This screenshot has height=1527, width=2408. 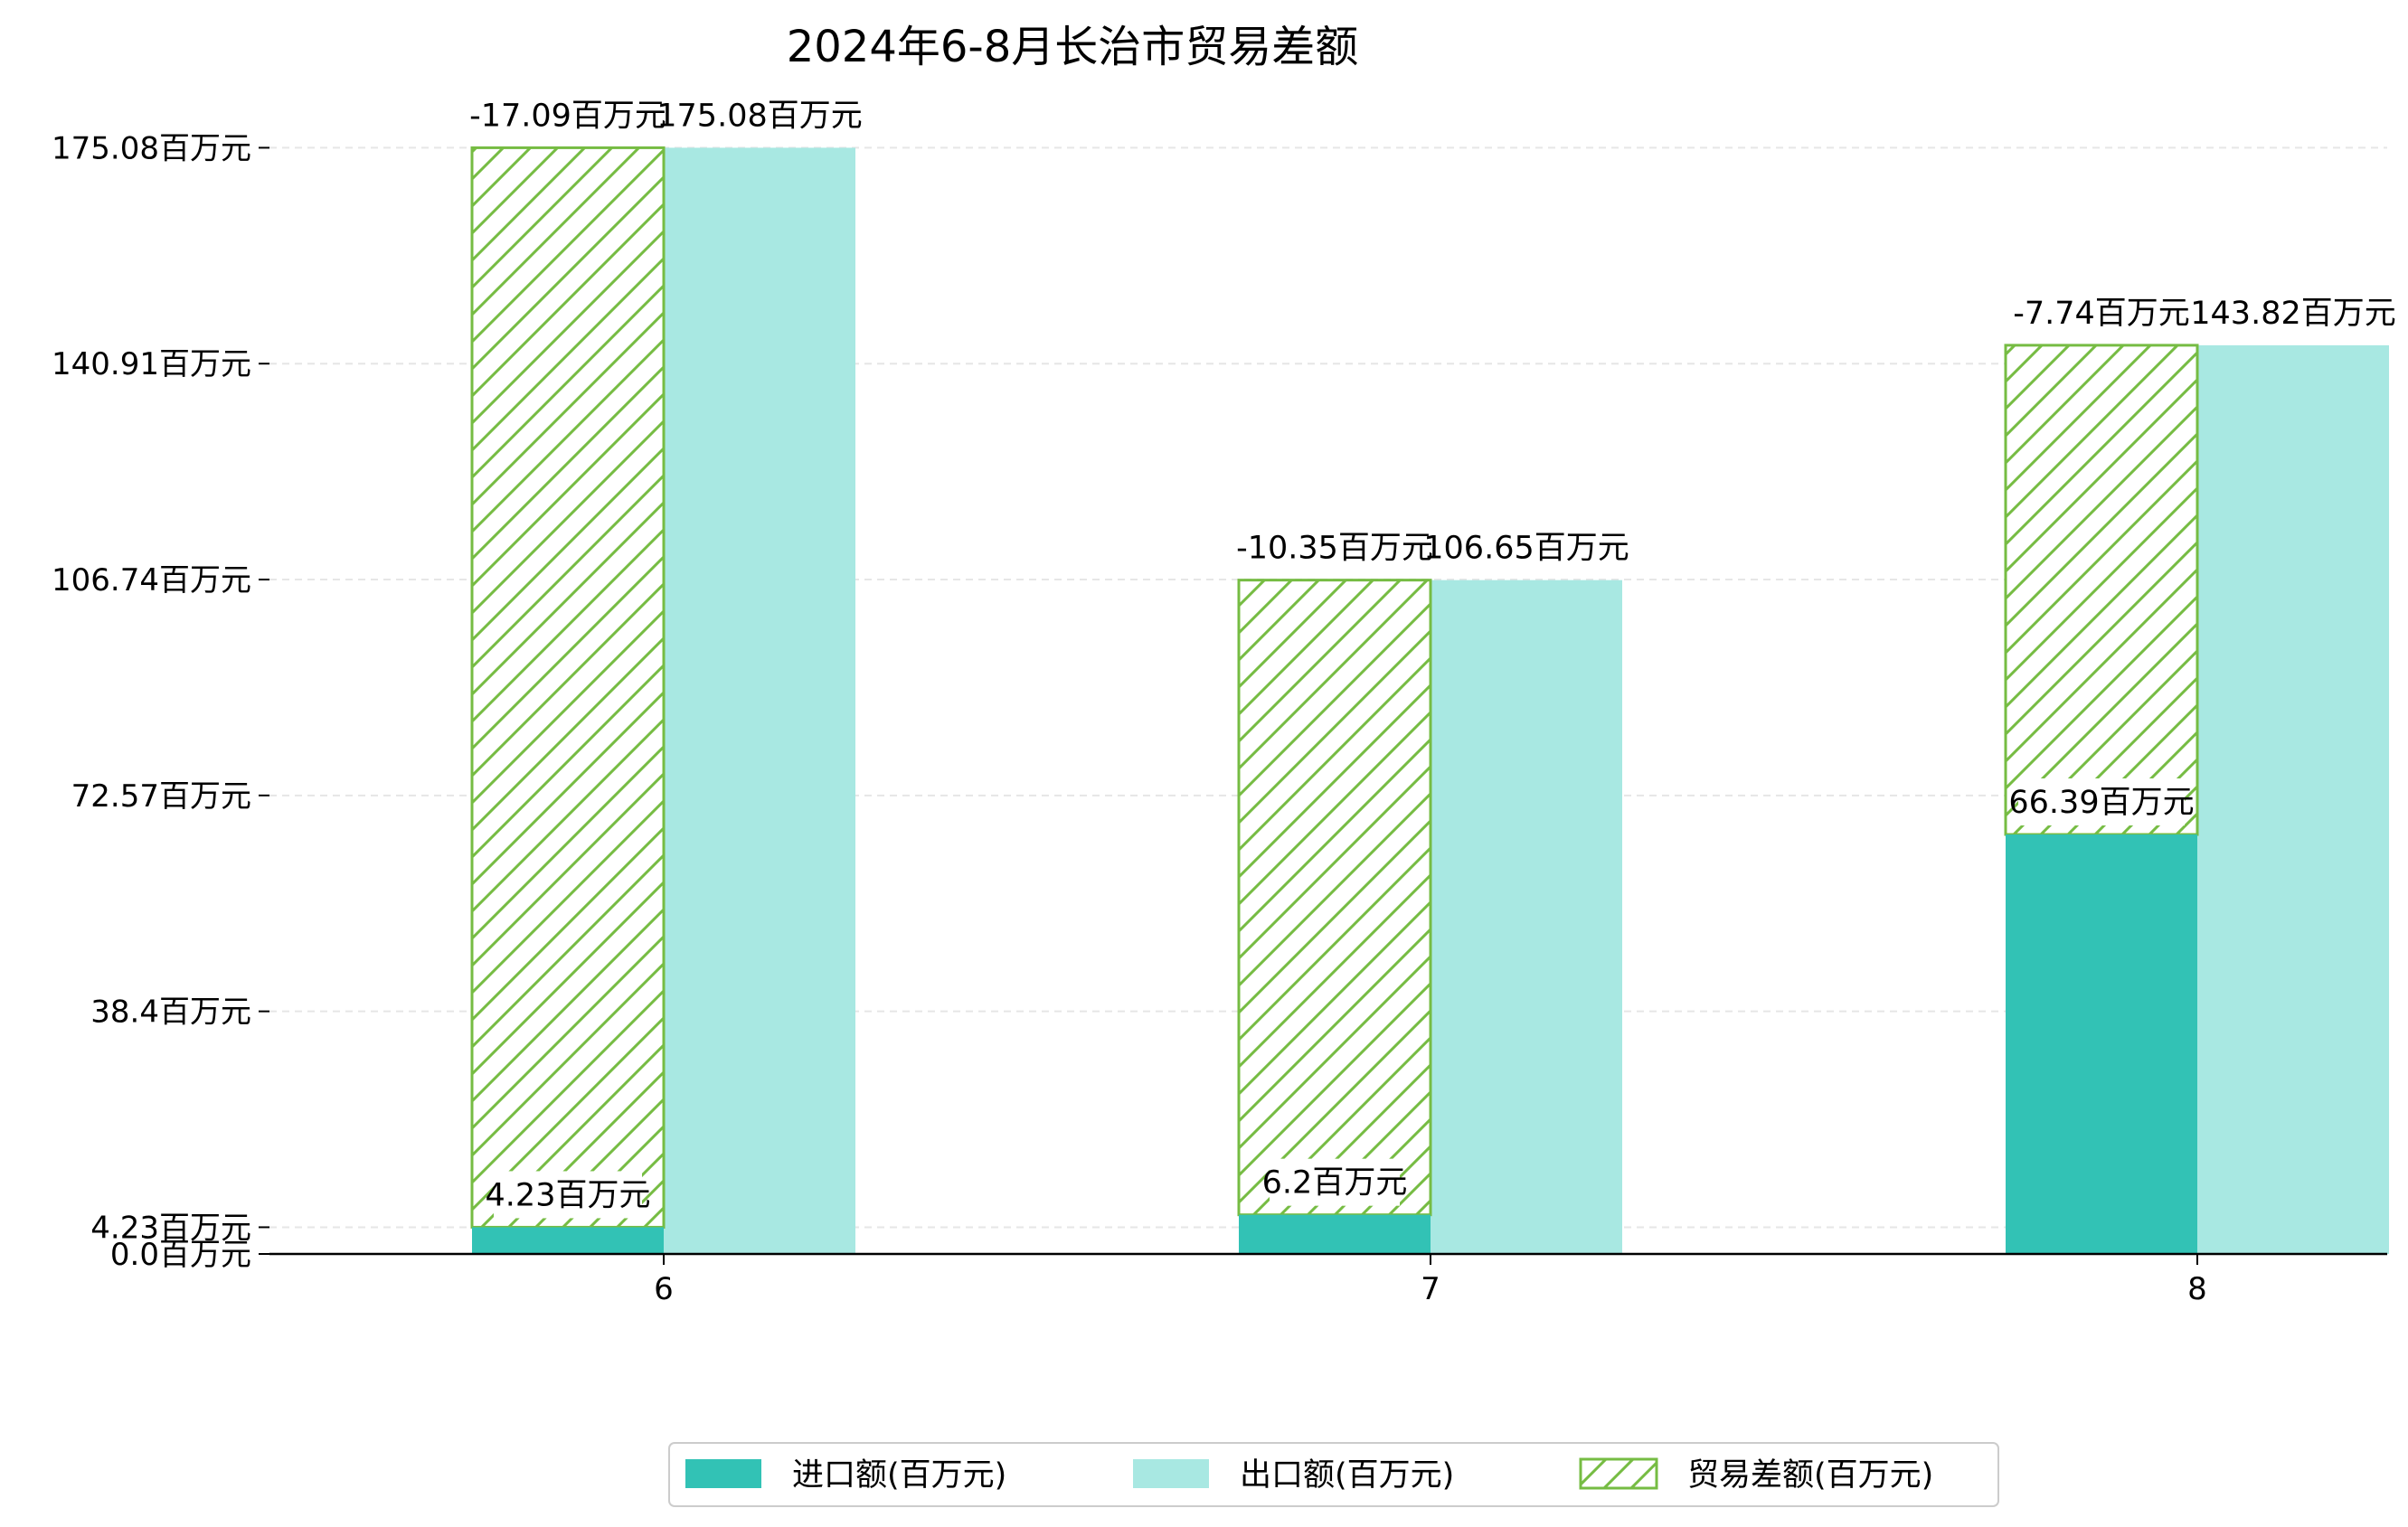 What do you see at coordinates (1430, 1289) in the screenshot?
I see `x-tick-label: 7` at bounding box center [1430, 1289].